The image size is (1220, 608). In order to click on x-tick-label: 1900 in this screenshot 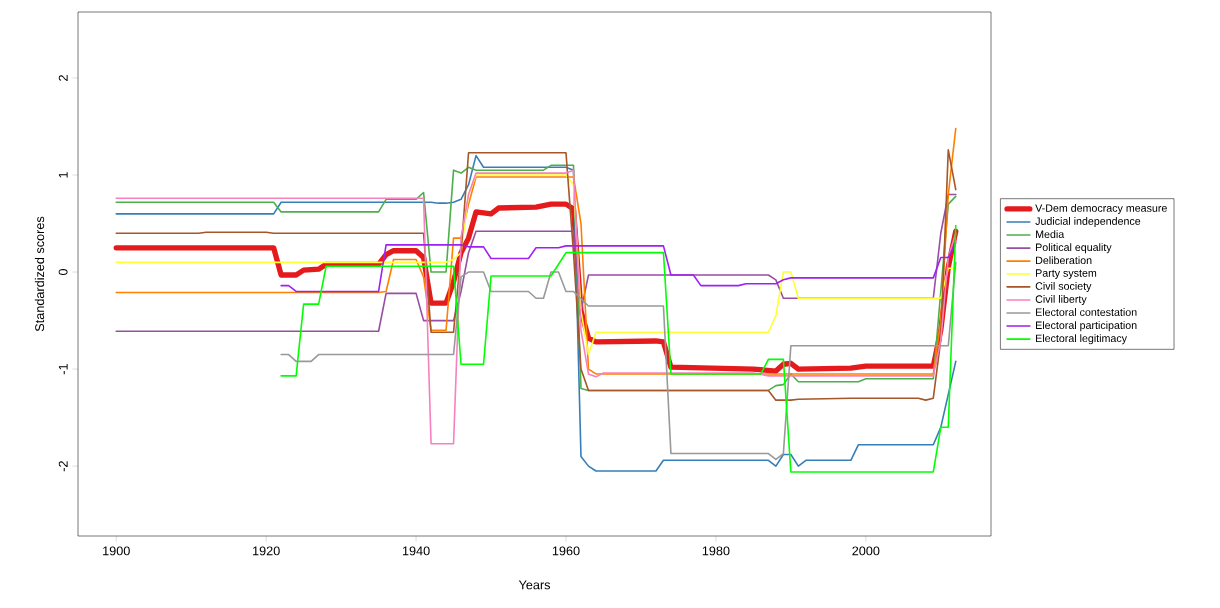, I will do `click(116, 551)`.